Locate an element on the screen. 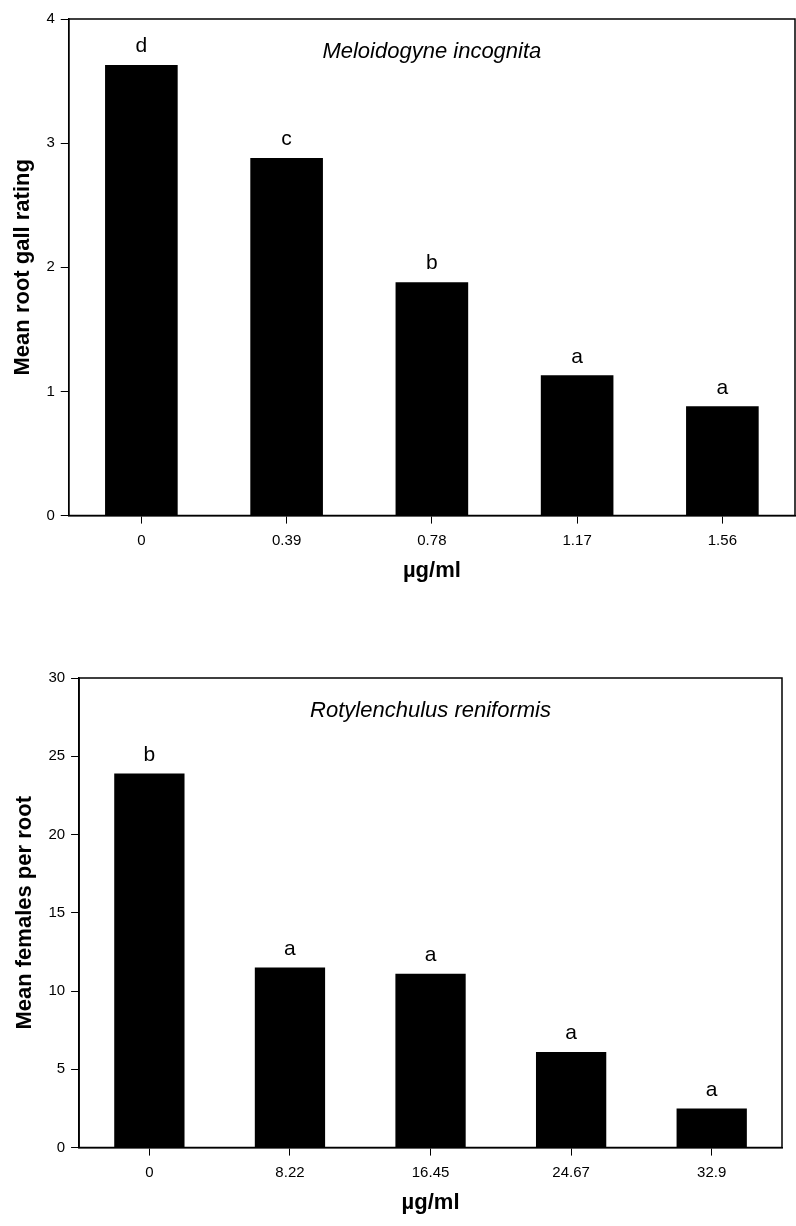 This screenshot has width=796, height=1226. y-tick-label: 10 is located at coordinates (57, 990).